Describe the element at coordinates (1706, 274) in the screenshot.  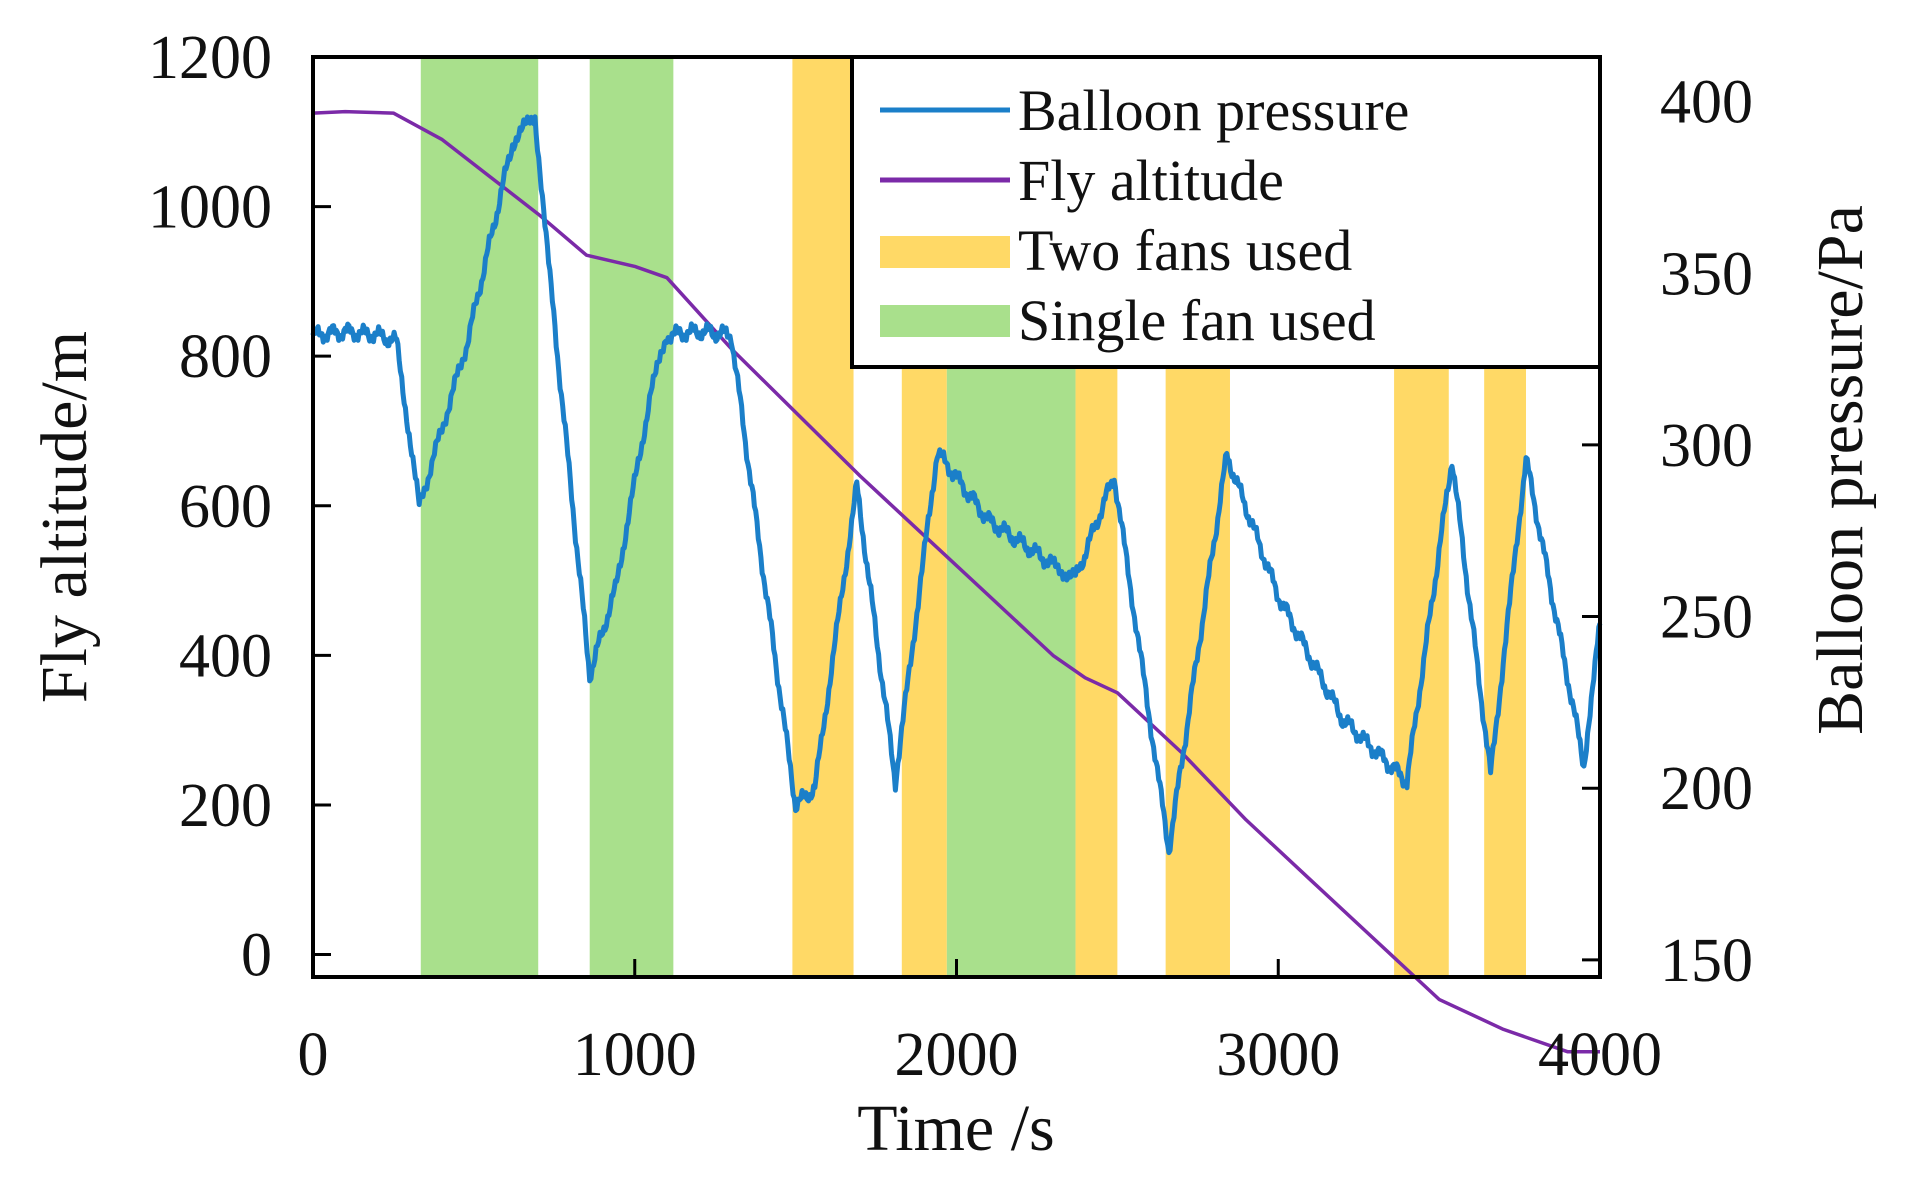
I see `y-right-tick-label: 350` at that location.